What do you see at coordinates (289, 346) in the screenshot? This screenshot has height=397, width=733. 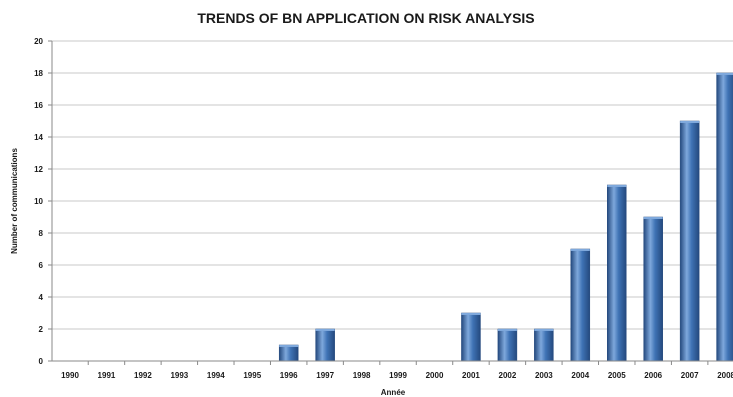 I see `bar-top-1996` at bounding box center [289, 346].